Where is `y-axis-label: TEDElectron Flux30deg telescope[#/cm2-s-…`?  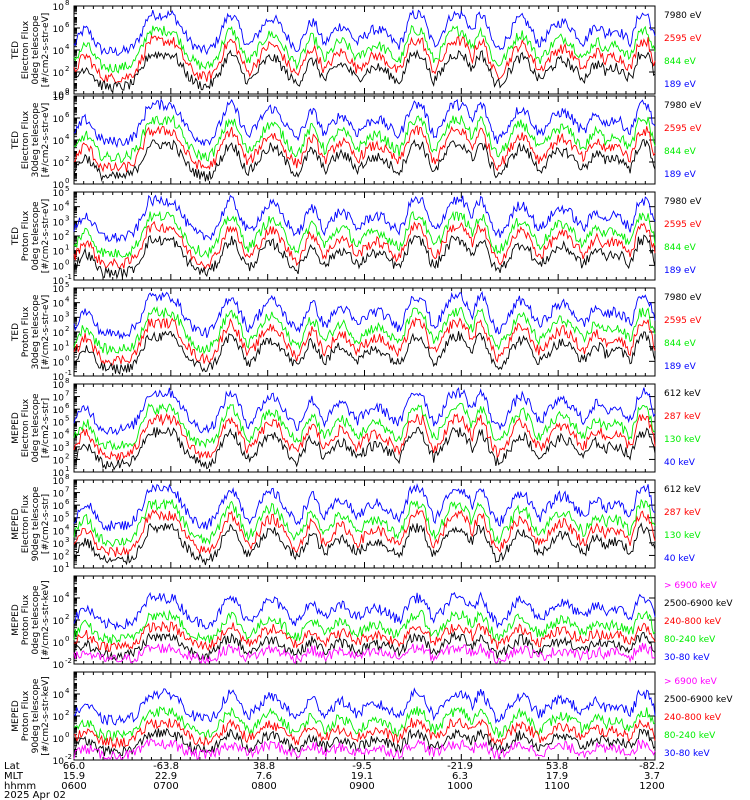 y-axis-label: TEDElectron Flux30deg telescope[#/cm2-s-… is located at coordinates (31, 139).